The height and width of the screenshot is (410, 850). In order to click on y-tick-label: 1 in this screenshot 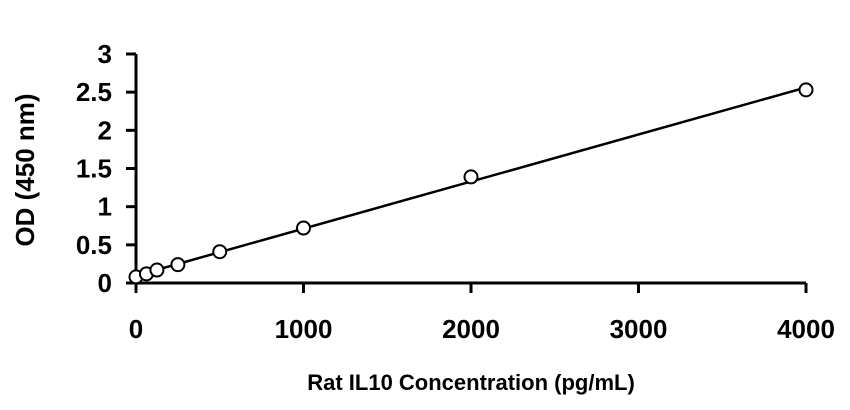, I will do `click(105, 207)`.